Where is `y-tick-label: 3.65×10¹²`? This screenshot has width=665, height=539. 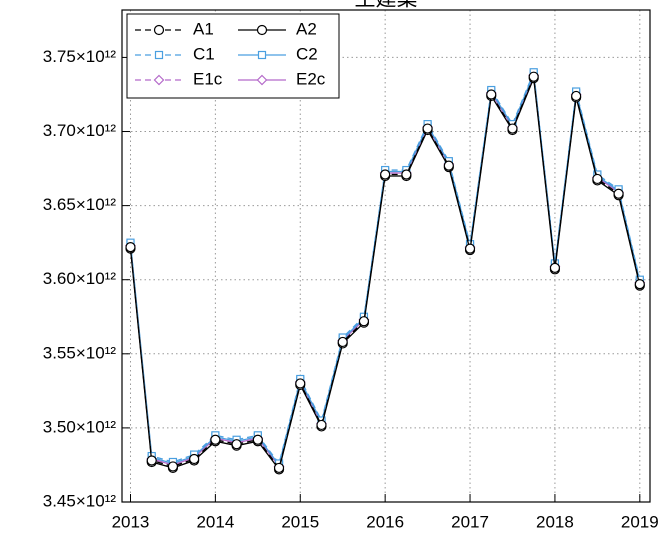
y-tick-label: 3.65×10¹² is located at coordinates (80, 204).